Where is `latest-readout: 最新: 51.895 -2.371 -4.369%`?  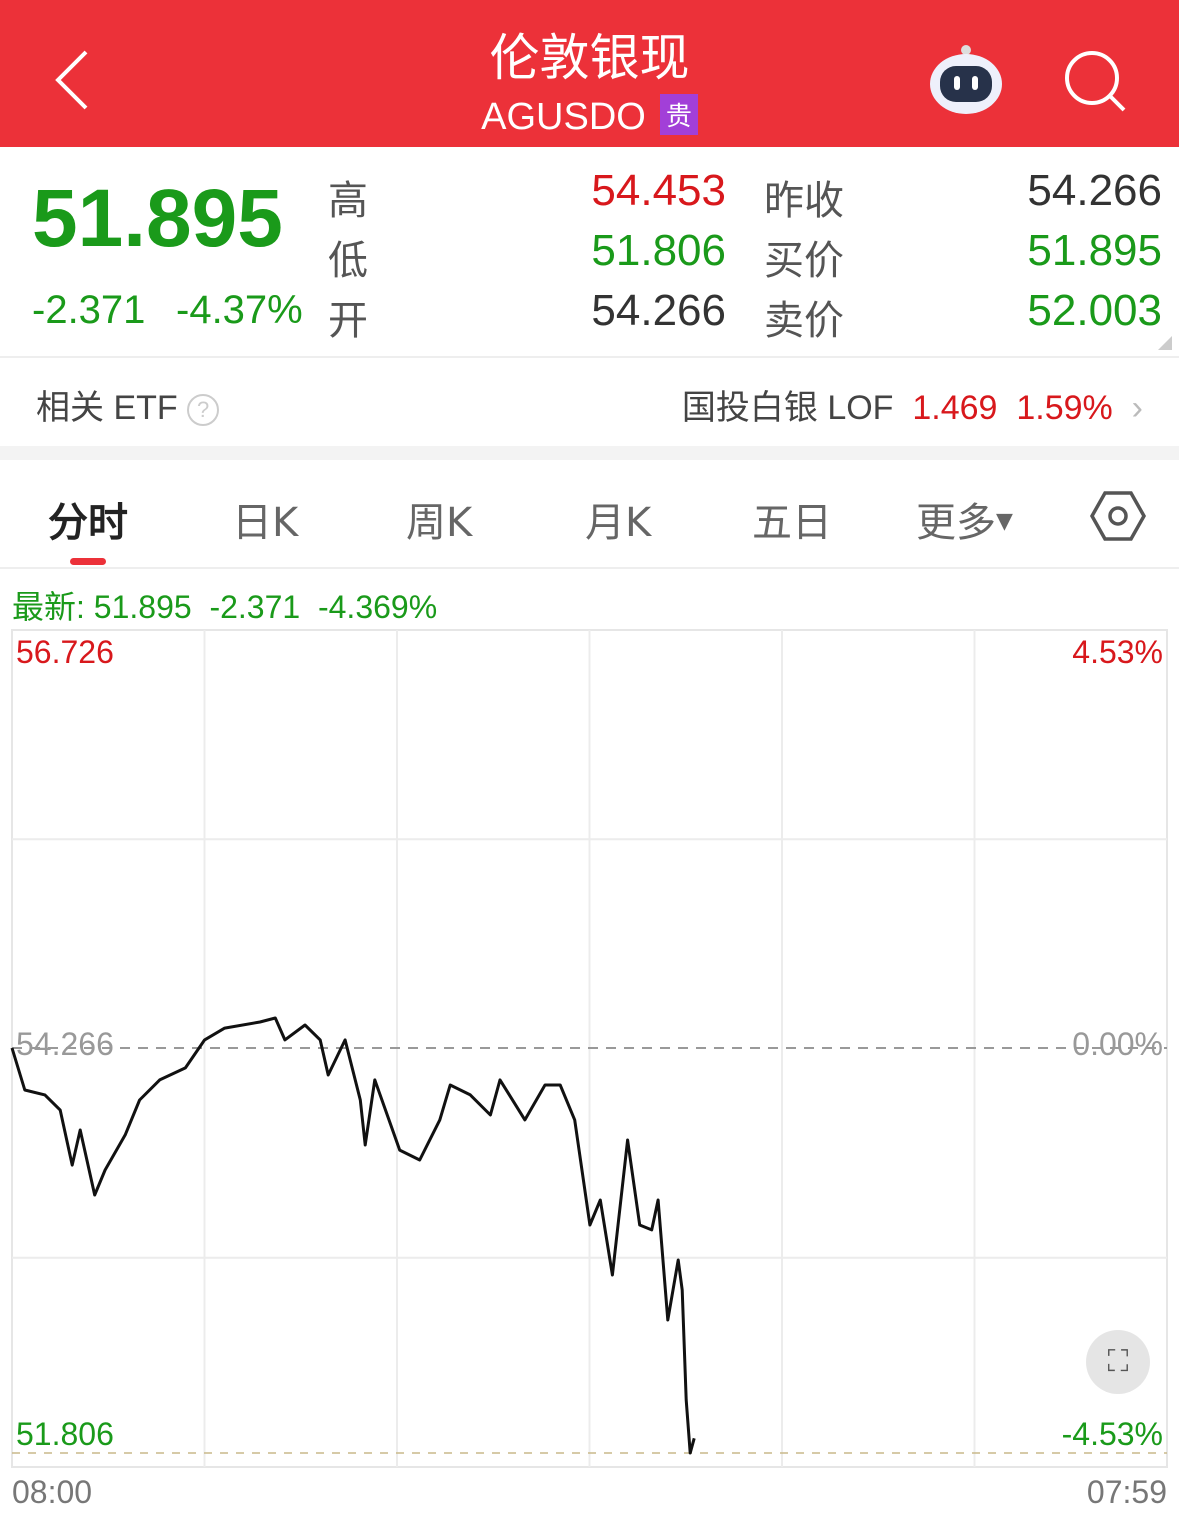 latest-readout: 最新: 51.895 -2.371 -4.369% is located at coordinates (224, 605).